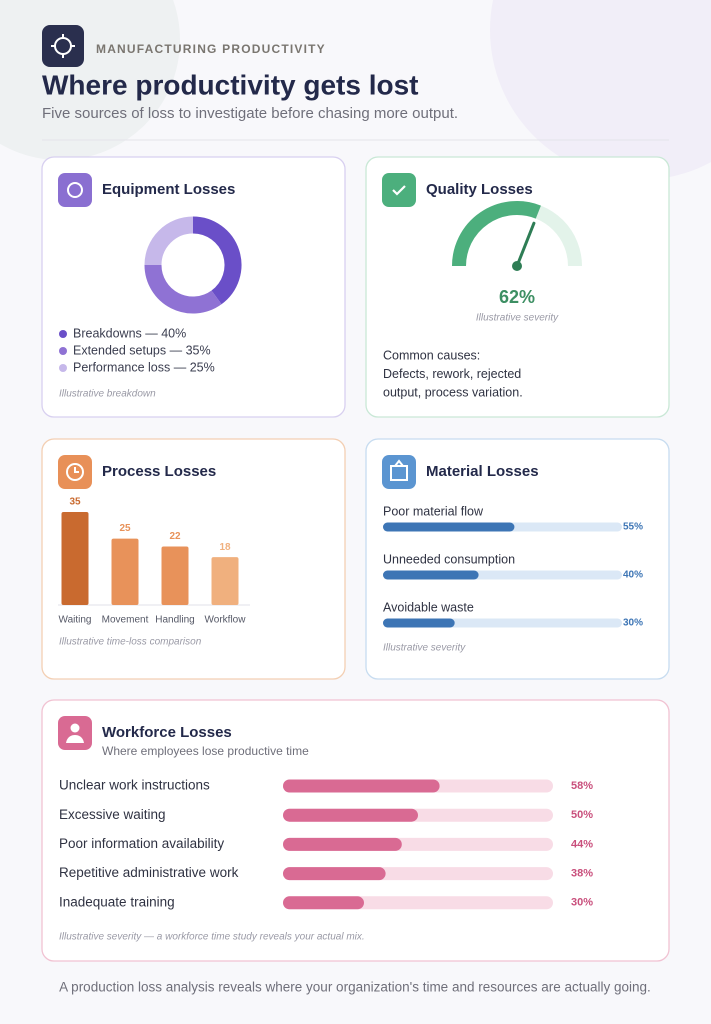 The width and height of the screenshot is (711, 1024). I want to click on bar-label: Inadequate training, so click(117, 901).